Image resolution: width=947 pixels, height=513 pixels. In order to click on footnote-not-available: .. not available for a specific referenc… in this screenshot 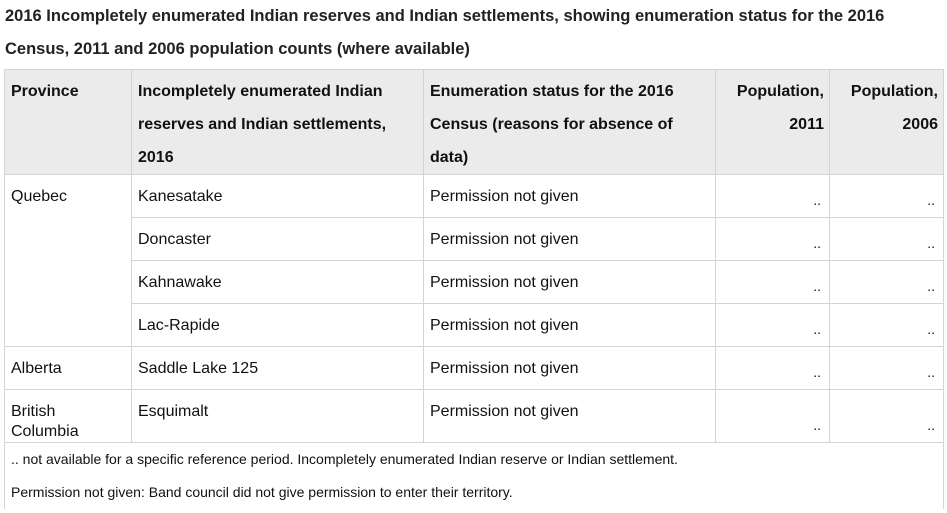, I will do `click(344, 459)`.